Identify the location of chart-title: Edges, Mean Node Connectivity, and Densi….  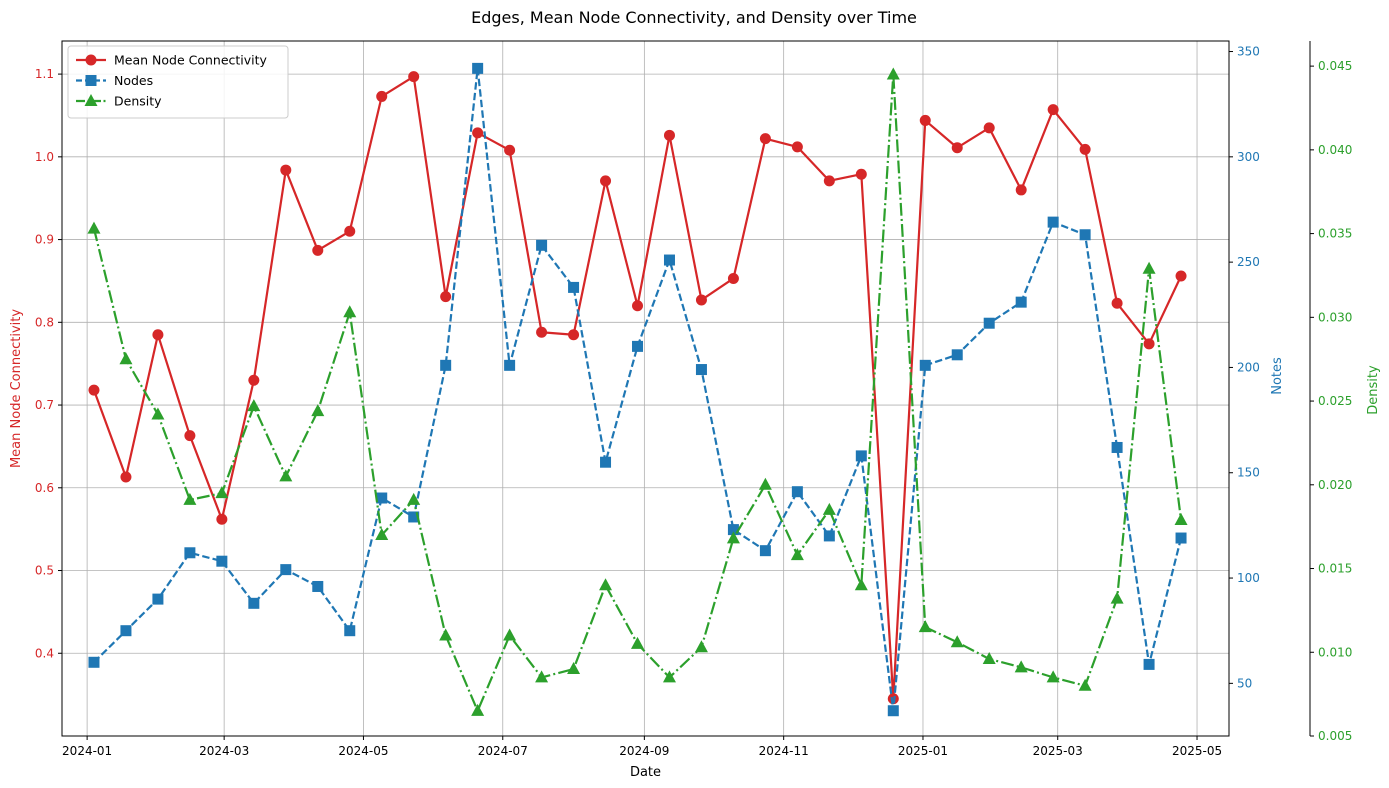
(694, 17).